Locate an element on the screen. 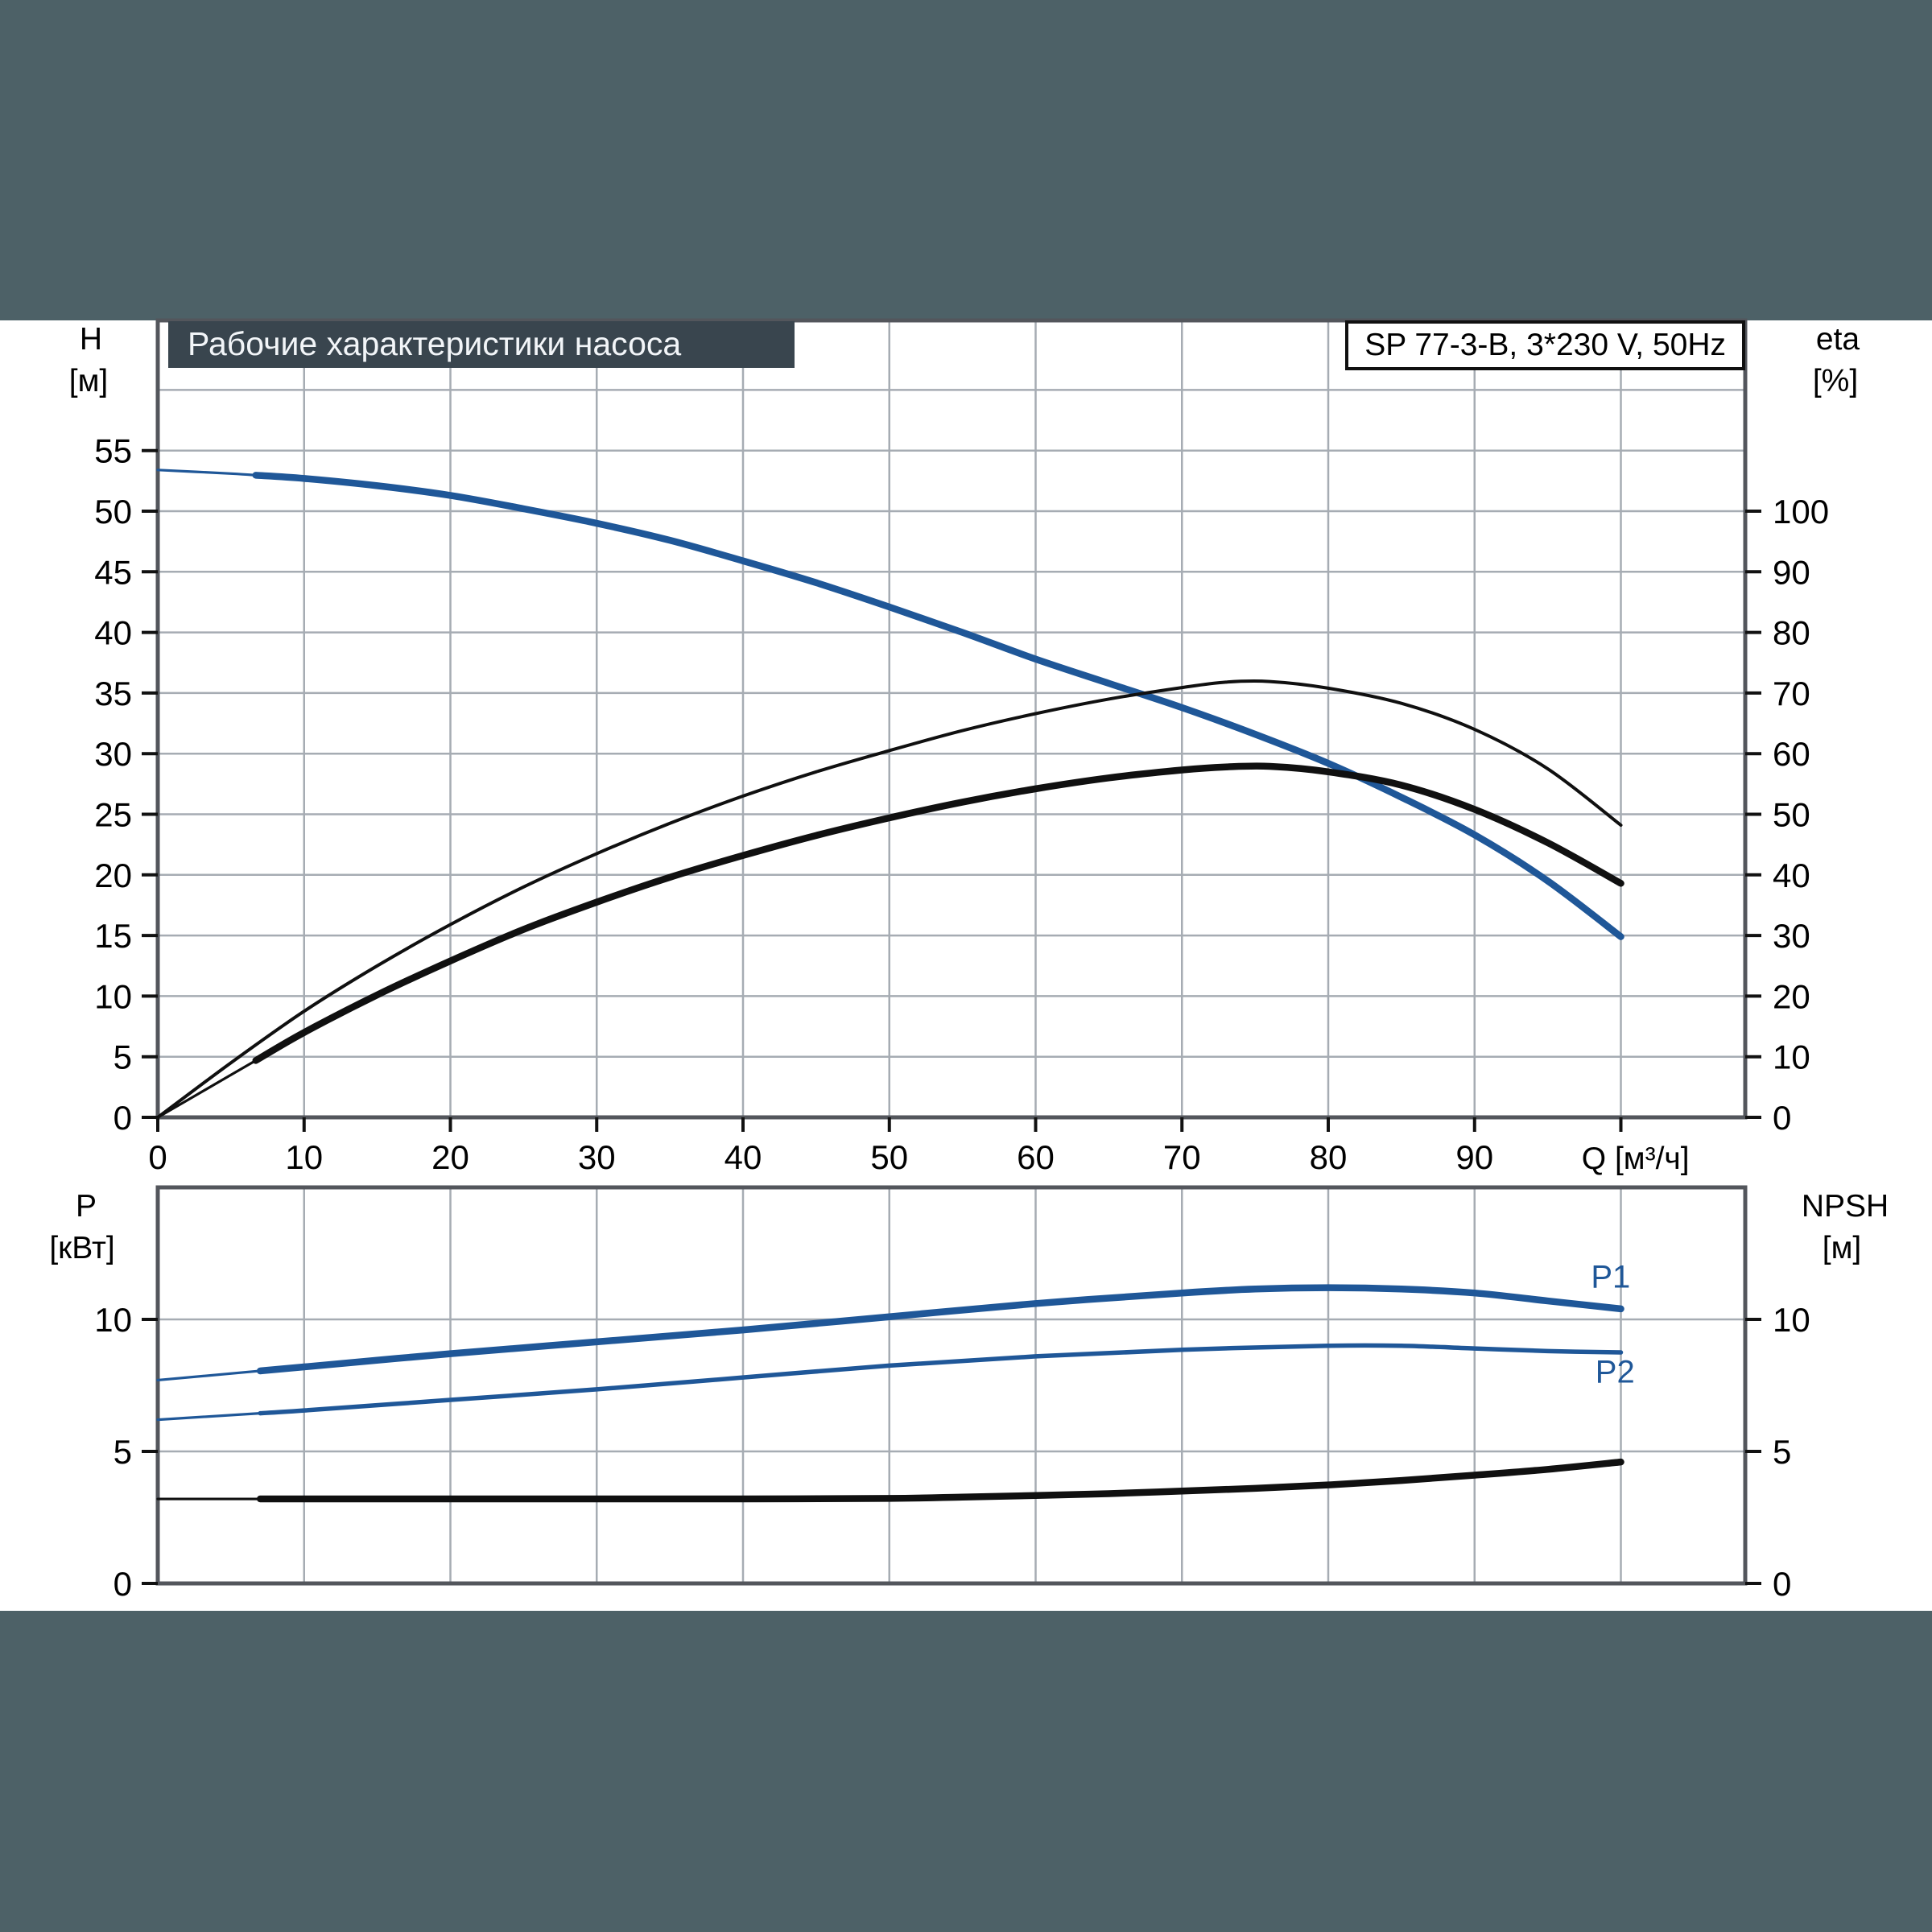  right-axis-name-bottom: NPSH is located at coordinates (1845, 1206).